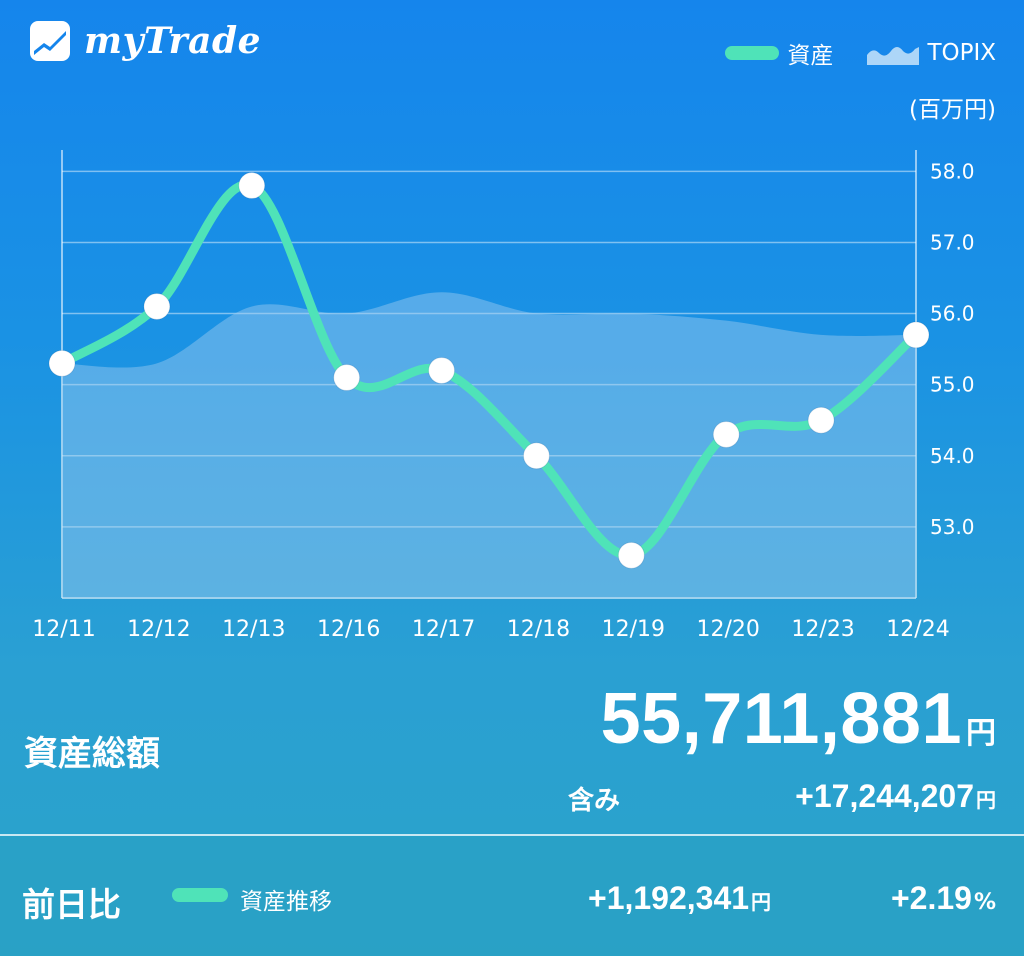 The width and height of the screenshot is (1024, 956). I want to click on daily-change-bar, so click(512, 896).